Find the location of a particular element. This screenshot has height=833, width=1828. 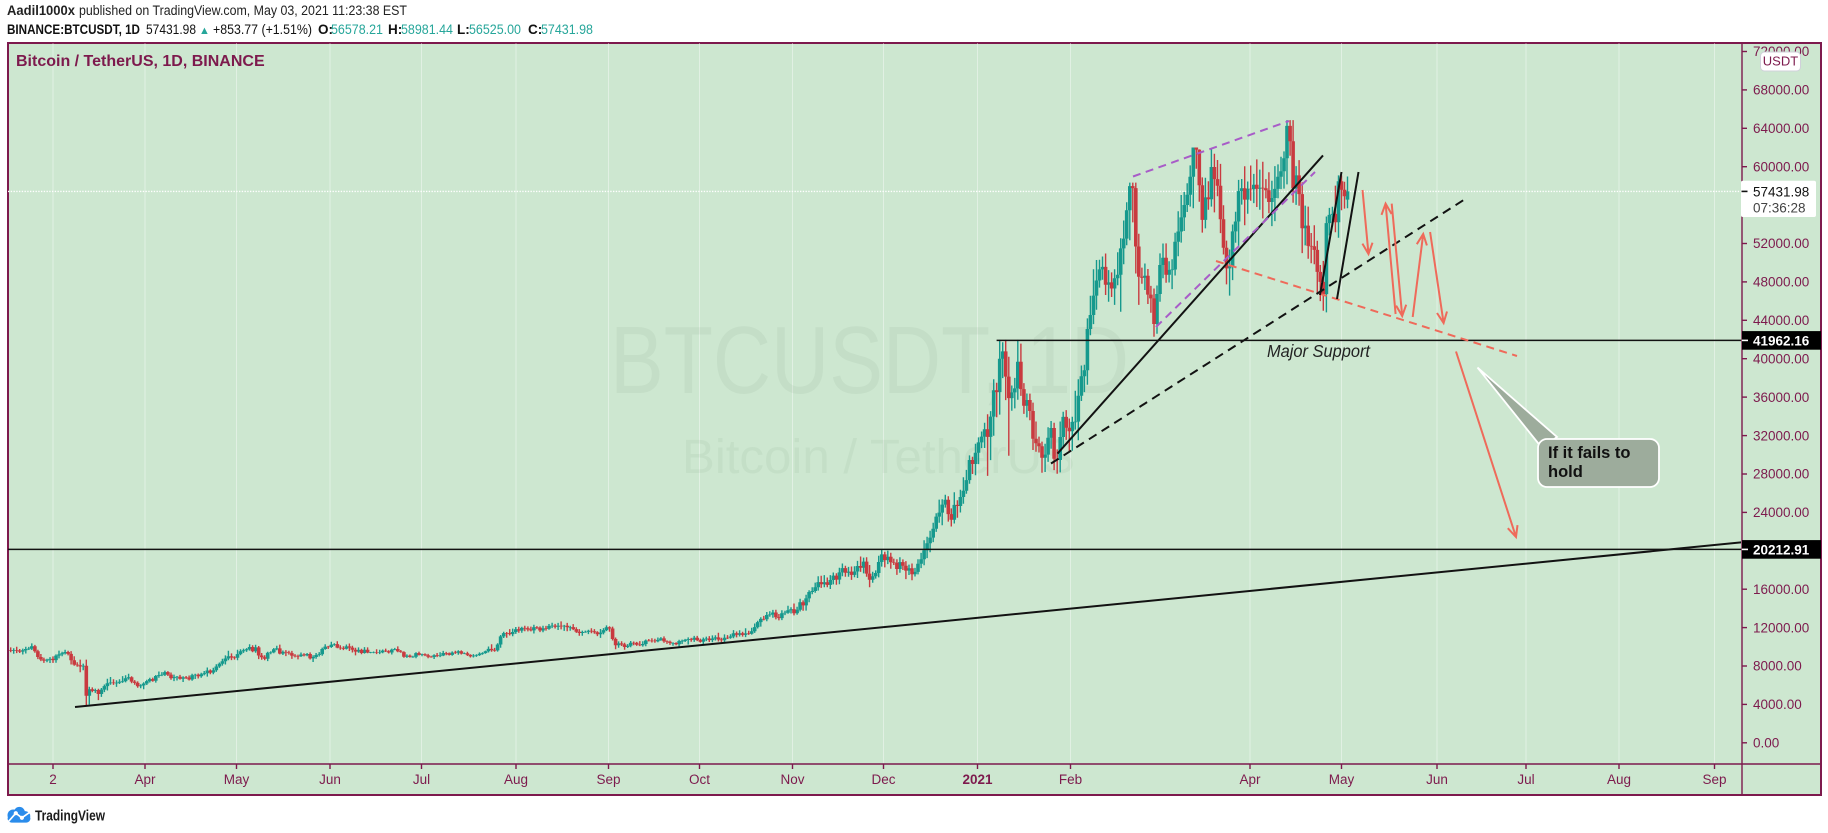

svg-text: Nov is located at coordinates (792, 779).